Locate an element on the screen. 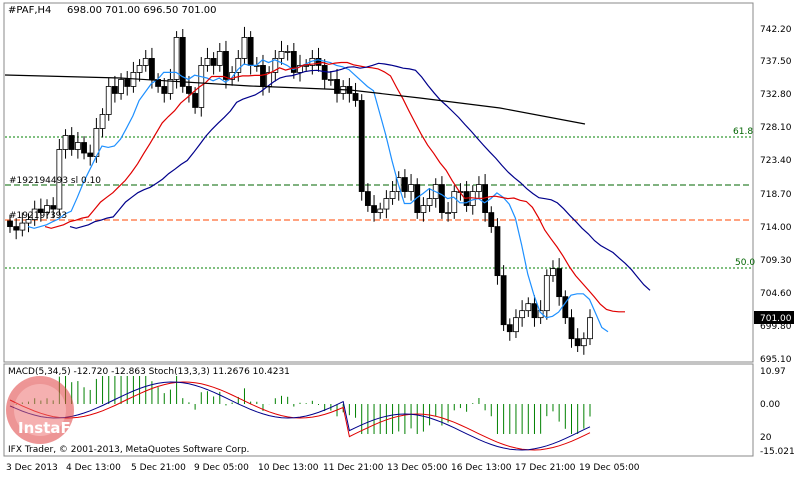  price-tick: 714.00 is located at coordinates (776, 228).